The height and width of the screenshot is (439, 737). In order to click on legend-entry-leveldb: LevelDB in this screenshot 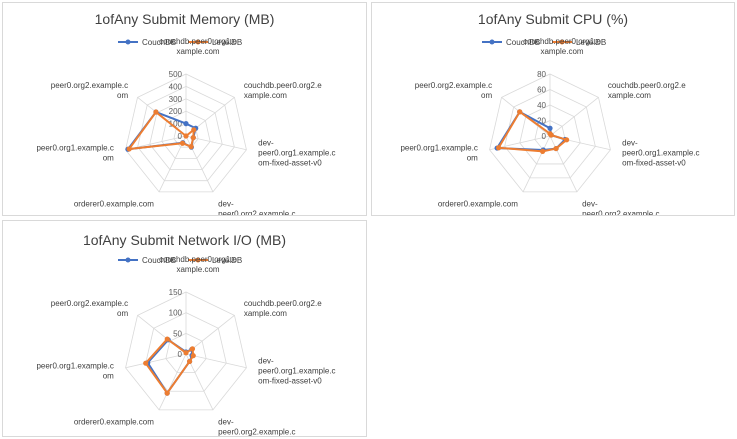, I will do `click(215, 42)`.